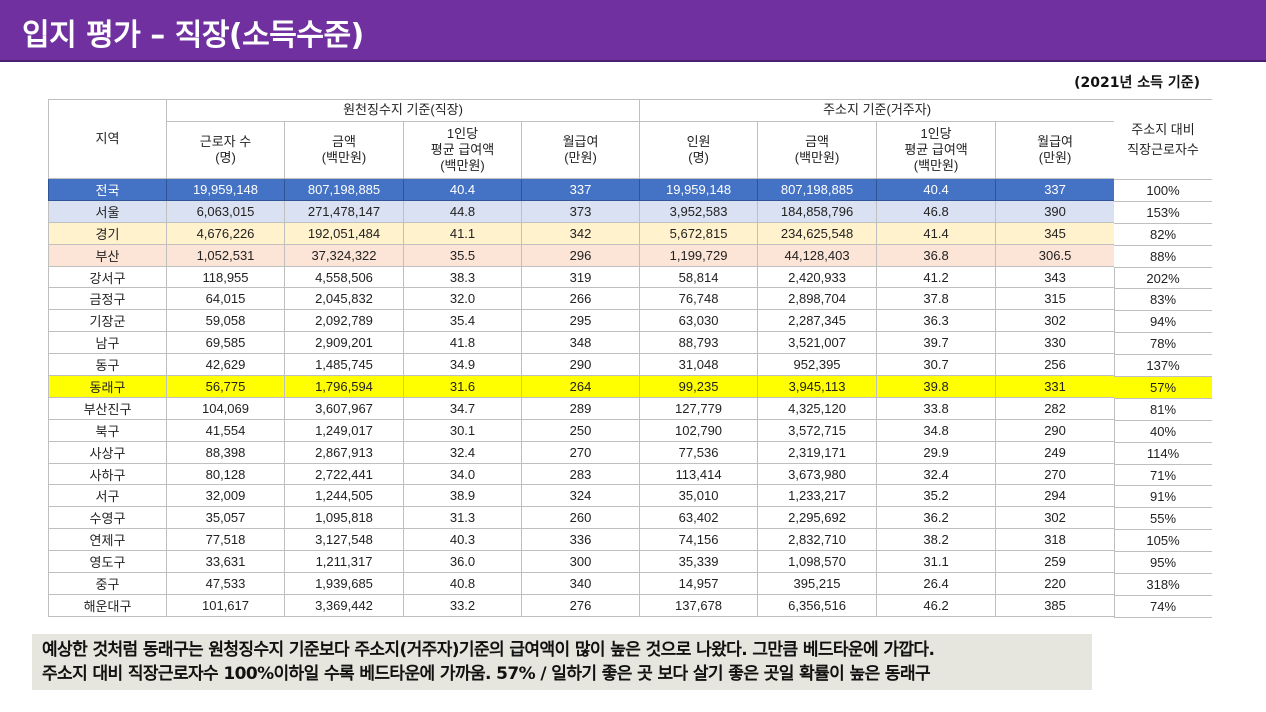 The width and height of the screenshot is (1266, 712). I want to click on ratio-row: 55%, so click(1163, 519).